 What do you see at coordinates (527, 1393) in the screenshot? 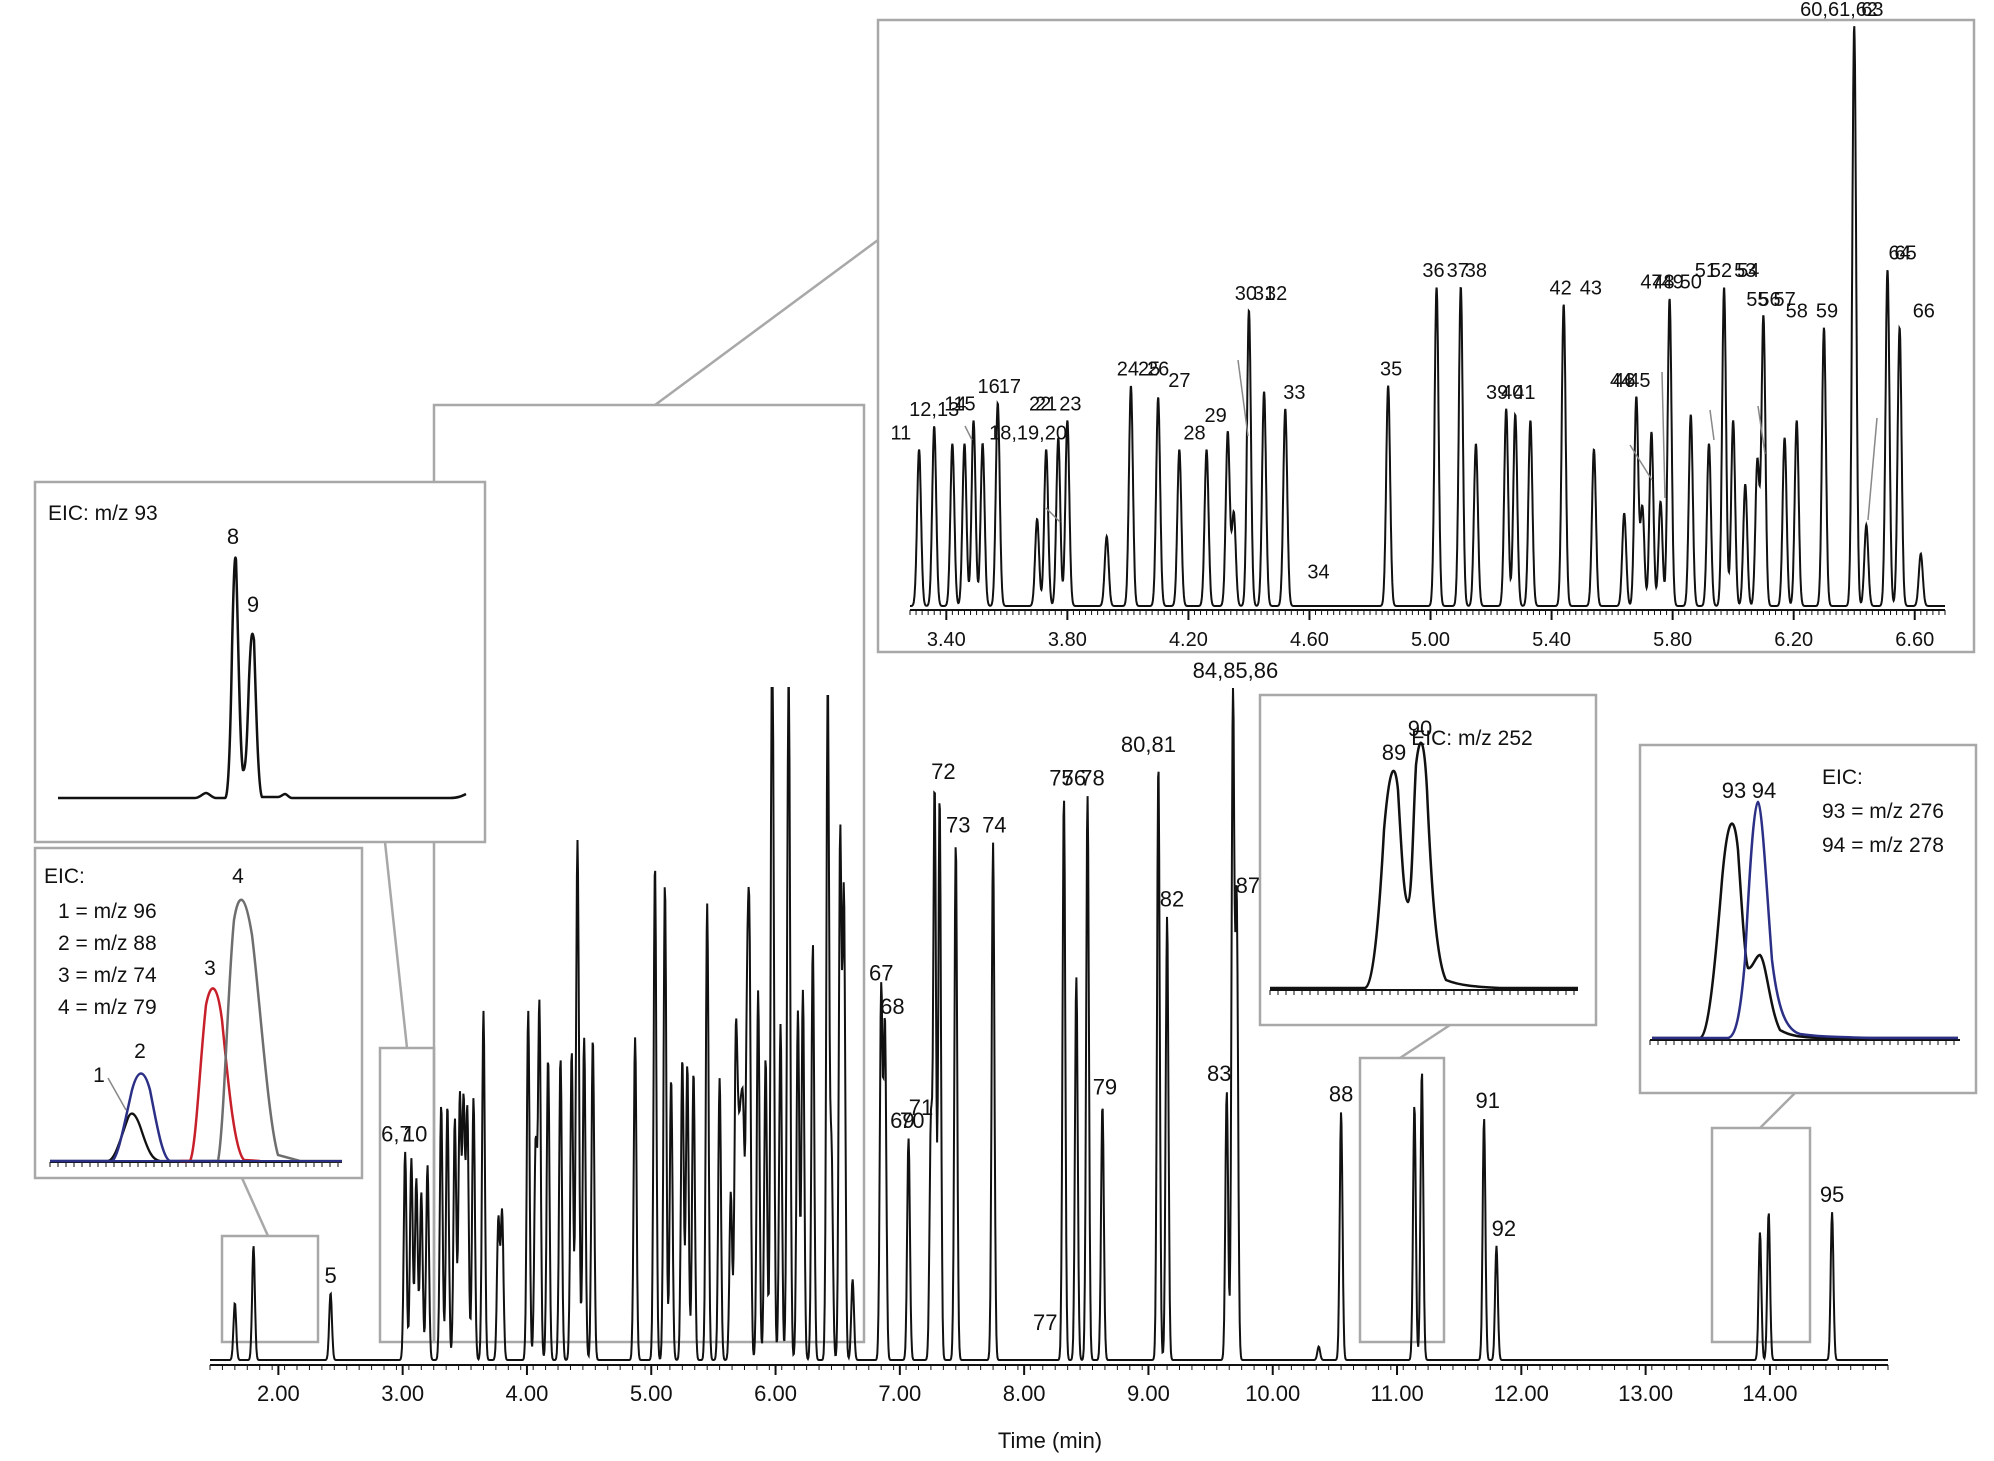
I see `x-tick-label: 4.00` at bounding box center [527, 1393].